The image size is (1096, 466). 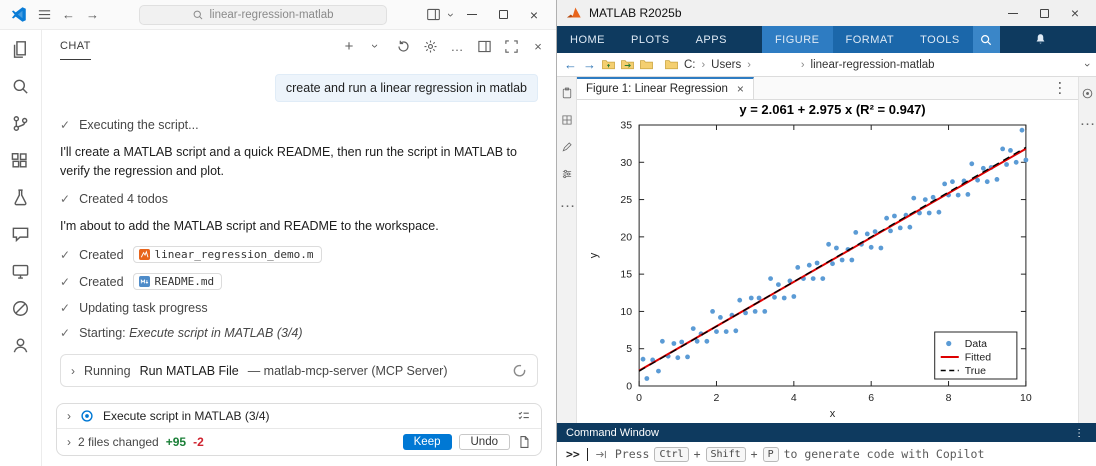 What do you see at coordinates (427, 442) in the screenshot?
I see `keep-button: Keep` at bounding box center [427, 442].